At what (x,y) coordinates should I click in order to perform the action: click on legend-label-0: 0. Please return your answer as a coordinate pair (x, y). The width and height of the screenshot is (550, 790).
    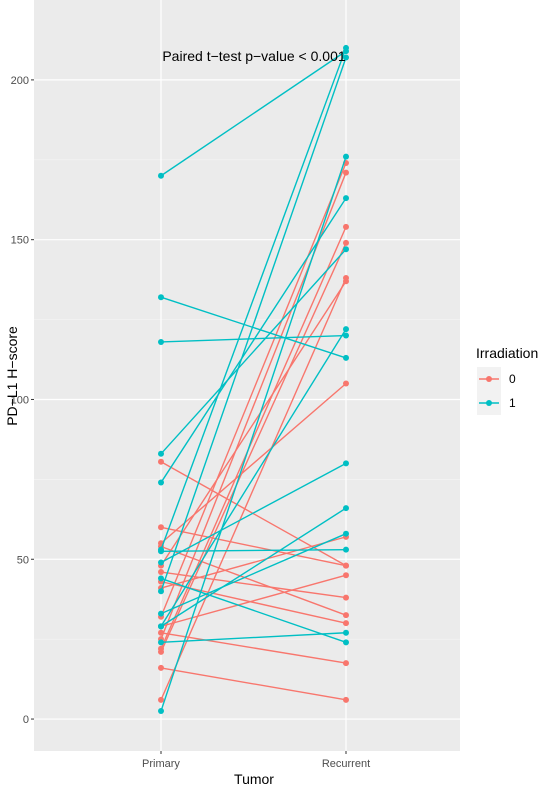
    Looking at the image, I should click on (512, 379).